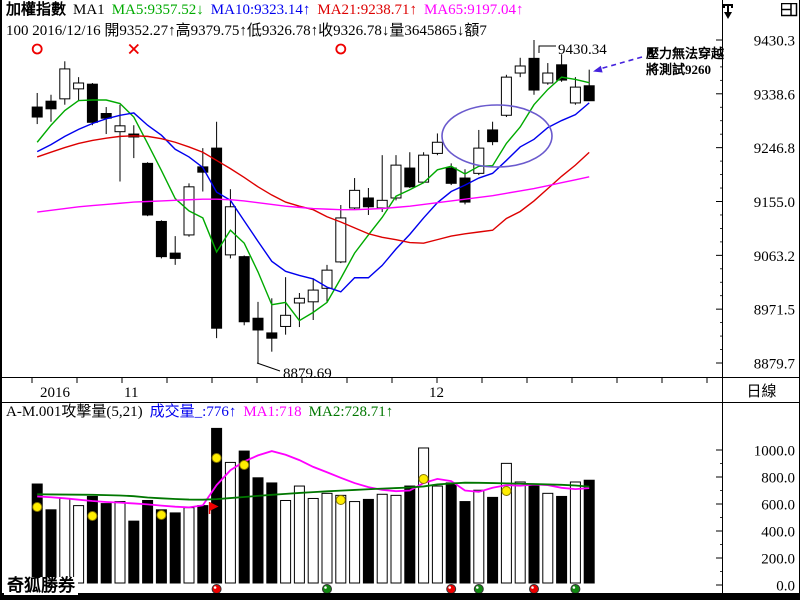 This screenshot has height=600, width=800. Describe the element at coordinates (619, 63) in the screenshot. I see `note-arrow` at that location.